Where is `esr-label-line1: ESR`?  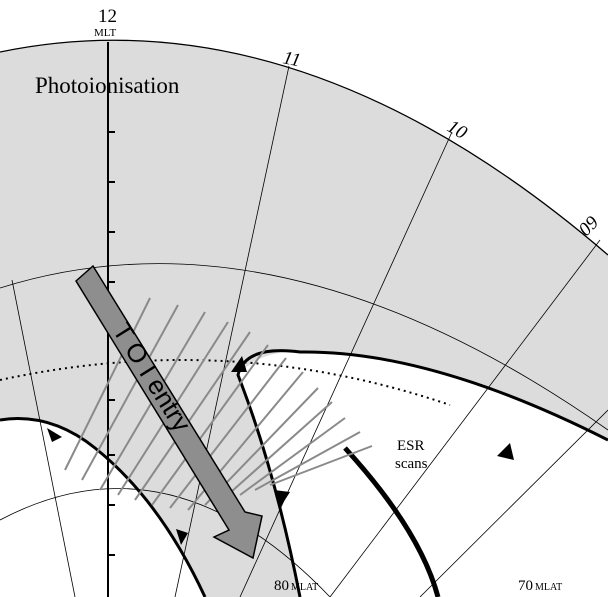
esr-label-line1: ESR is located at coordinates (411, 446).